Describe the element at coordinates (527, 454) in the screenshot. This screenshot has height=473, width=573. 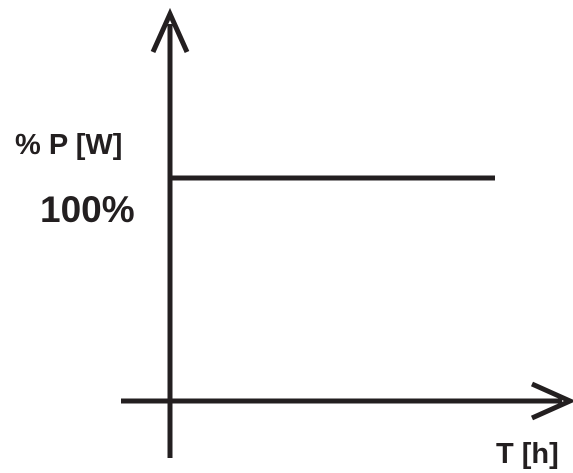
I see `x-axis-label: T [h]` at that location.